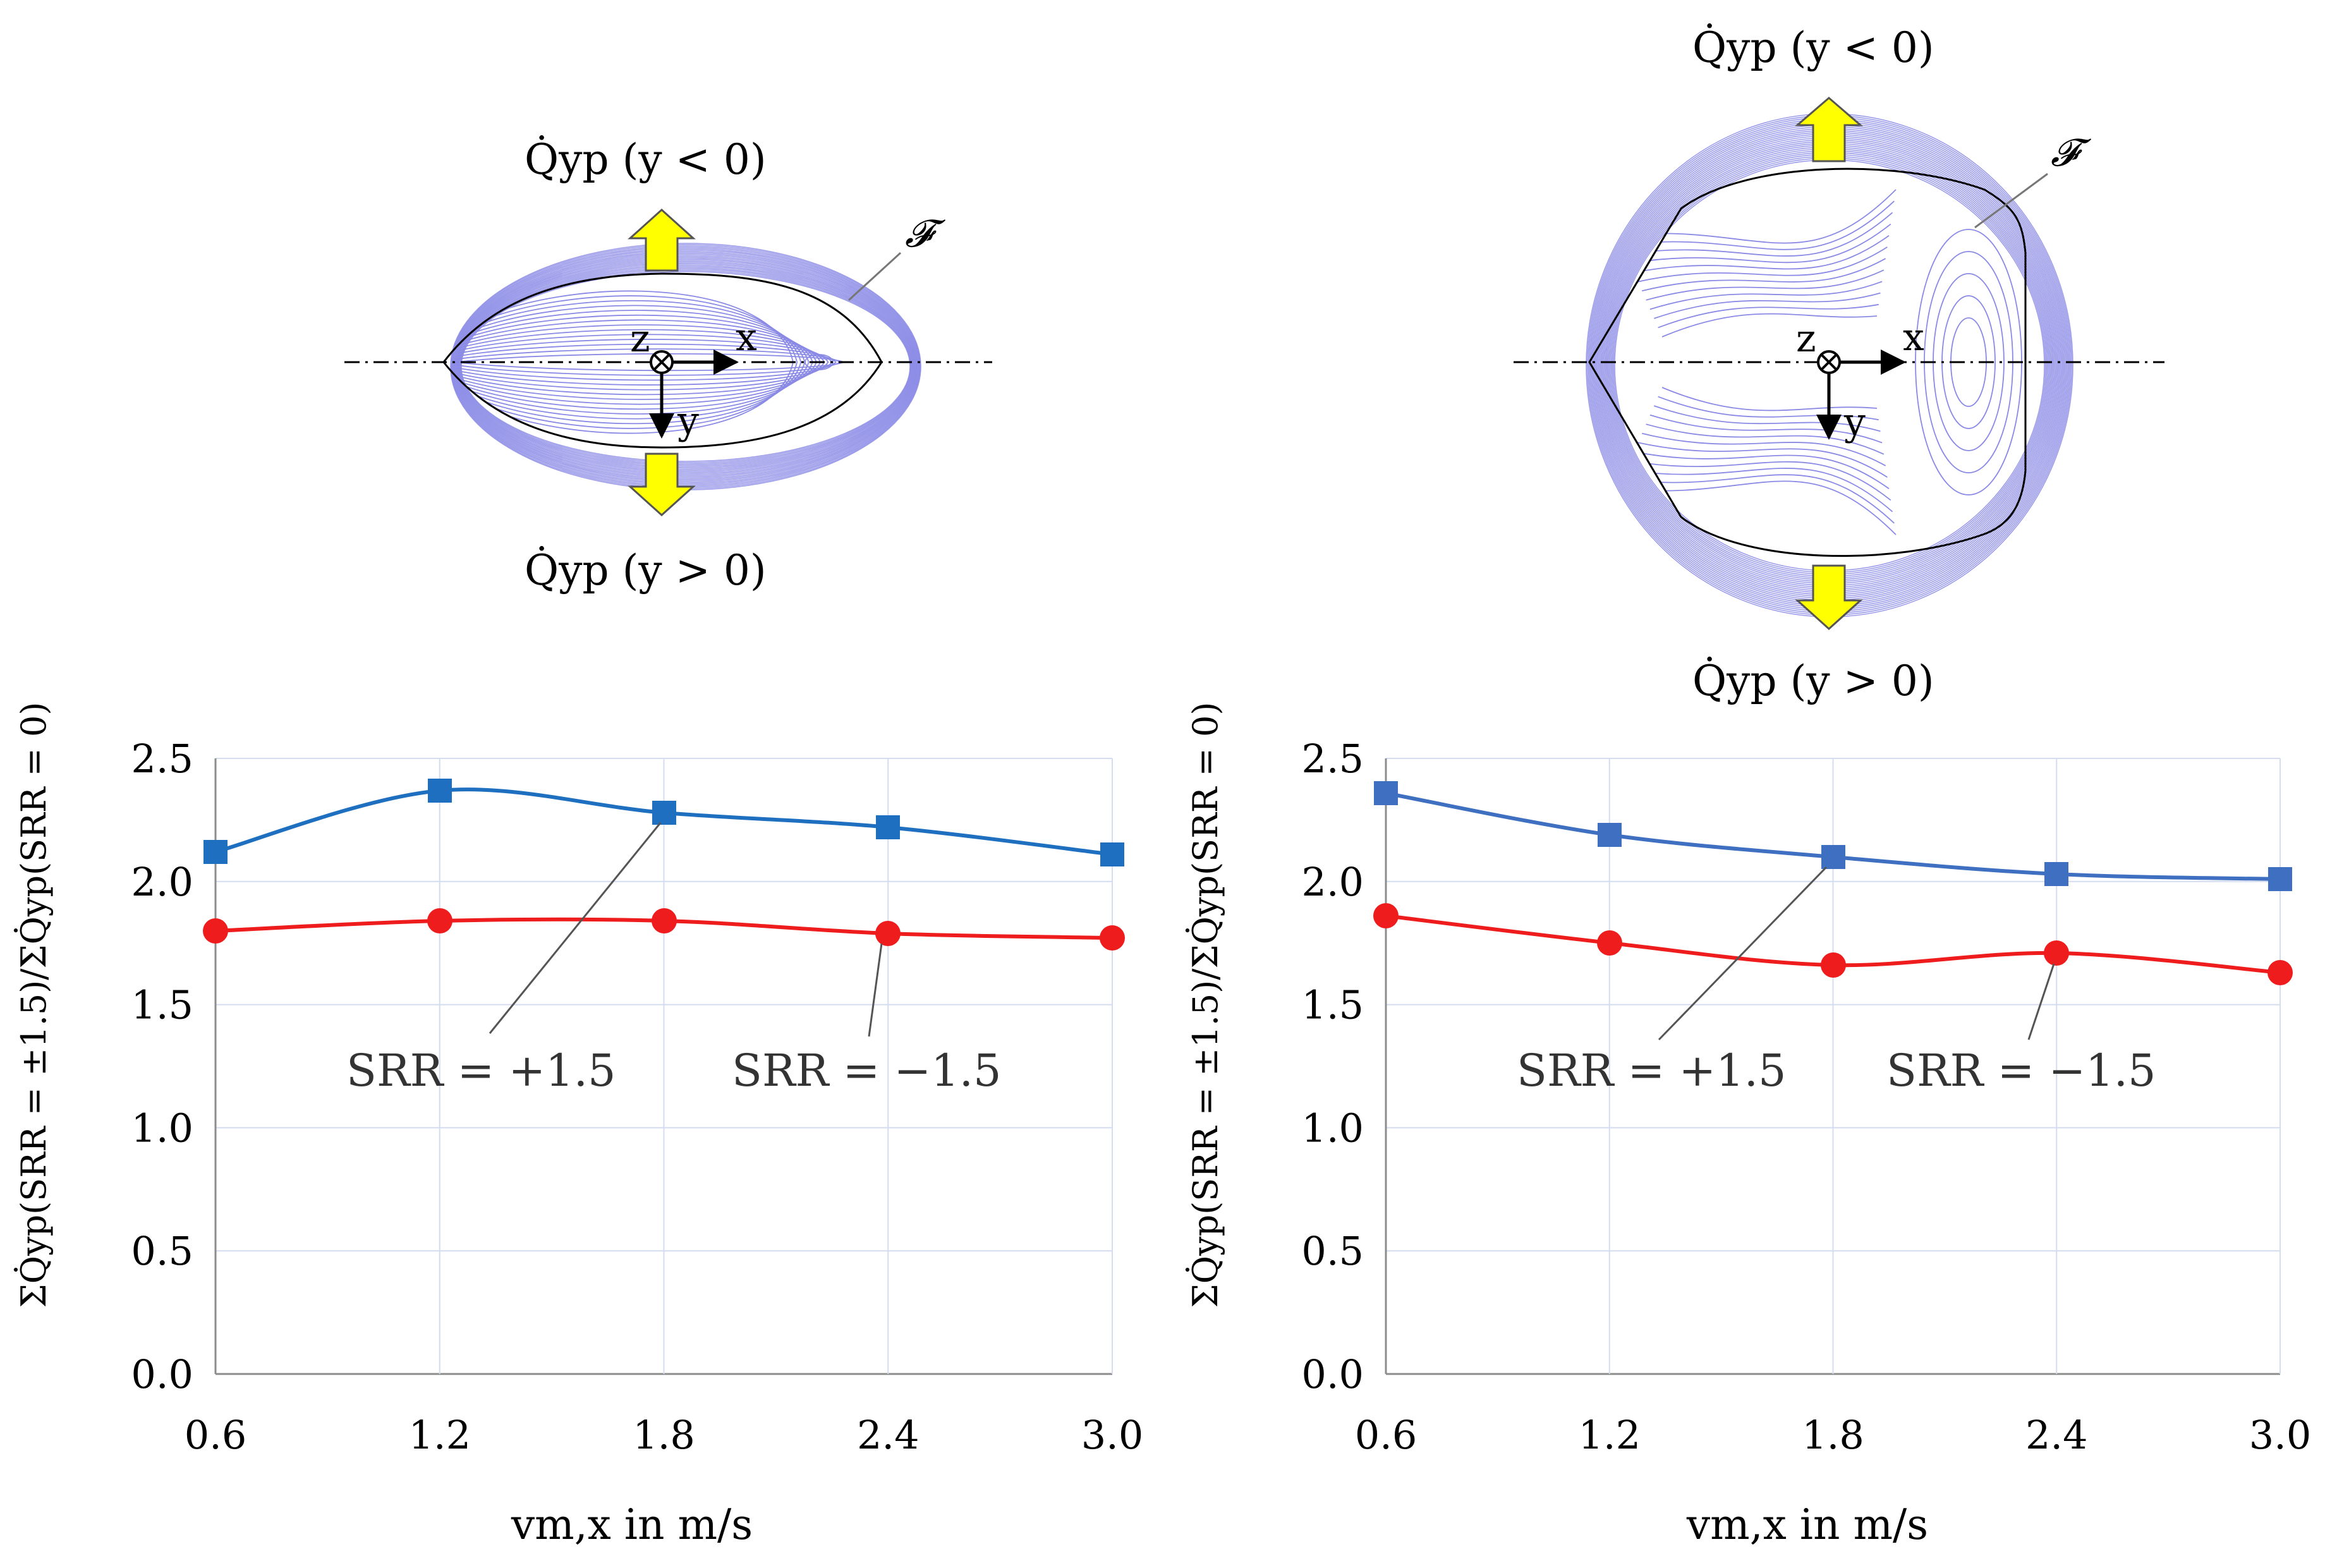  What do you see at coordinates (1807, 362) in the screenshot?
I see `contact-boundary-F` at bounding box center [1807, 362].